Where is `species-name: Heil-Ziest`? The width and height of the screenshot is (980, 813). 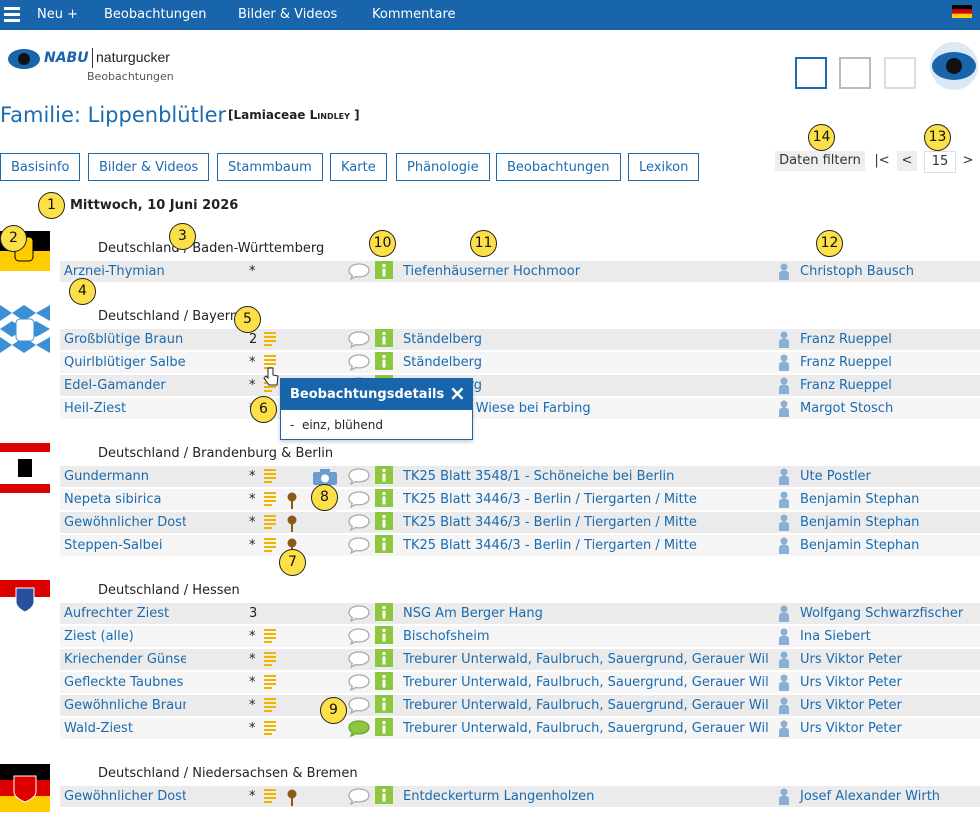
species-name: Heil-Ziest is located at coordinates (95, 408).